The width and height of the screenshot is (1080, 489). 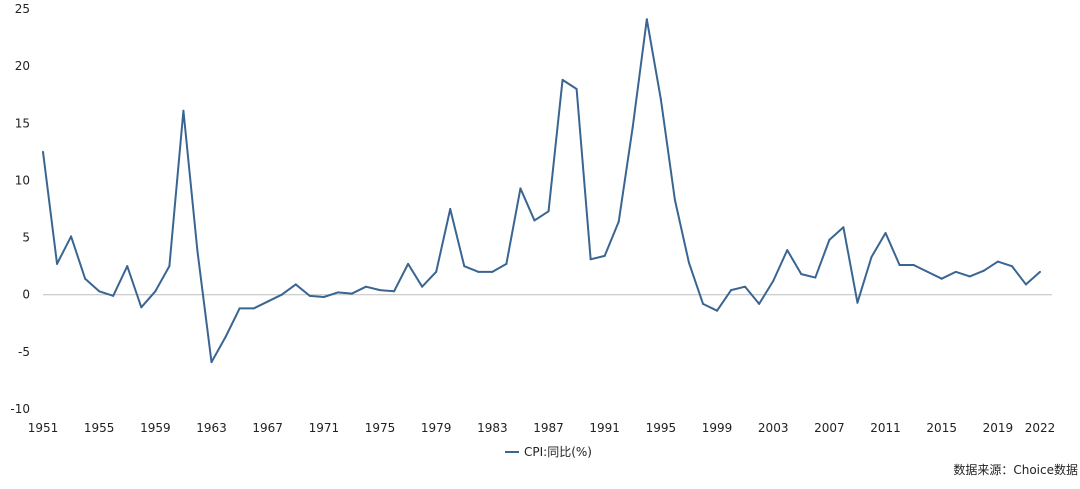 I want to click on x-tick-label: 1955, so click(x=99, y=428).